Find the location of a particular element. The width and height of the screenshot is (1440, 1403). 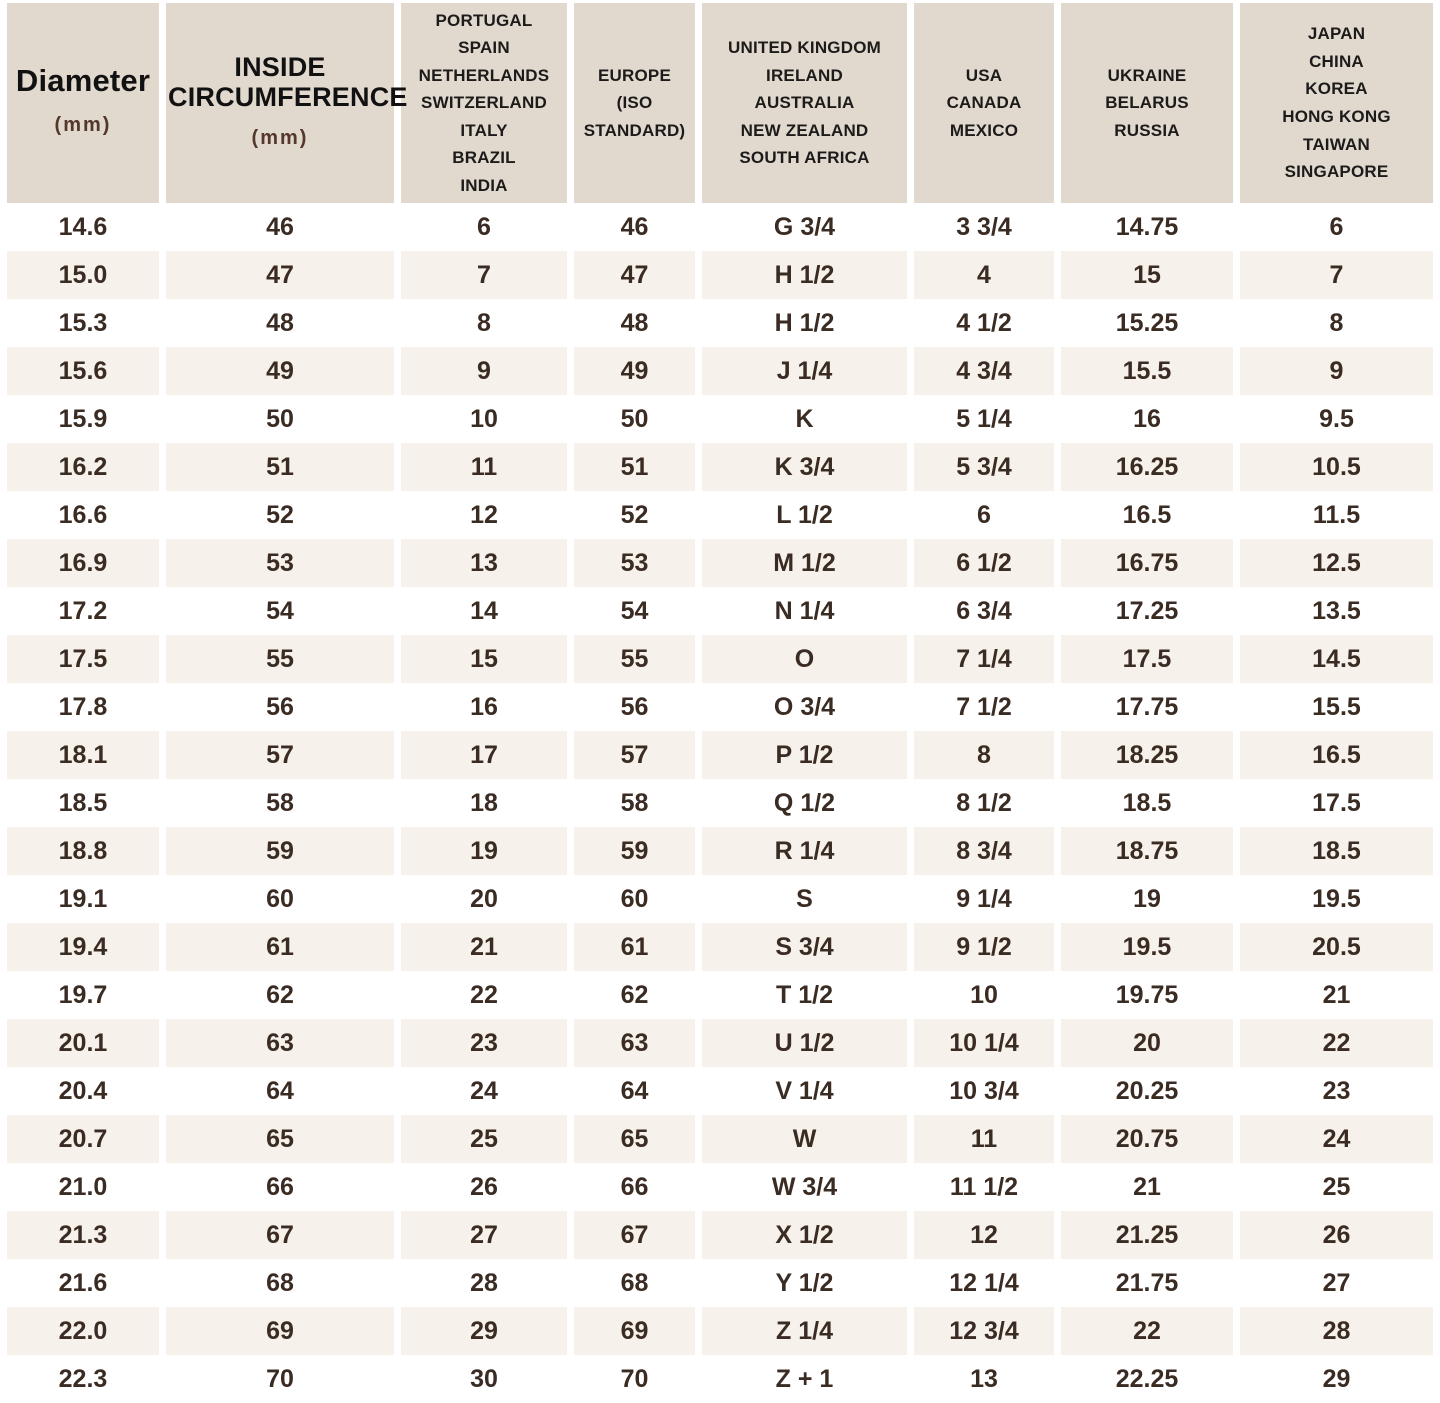

table-cell: 62 is located at coordinates (280, 995).